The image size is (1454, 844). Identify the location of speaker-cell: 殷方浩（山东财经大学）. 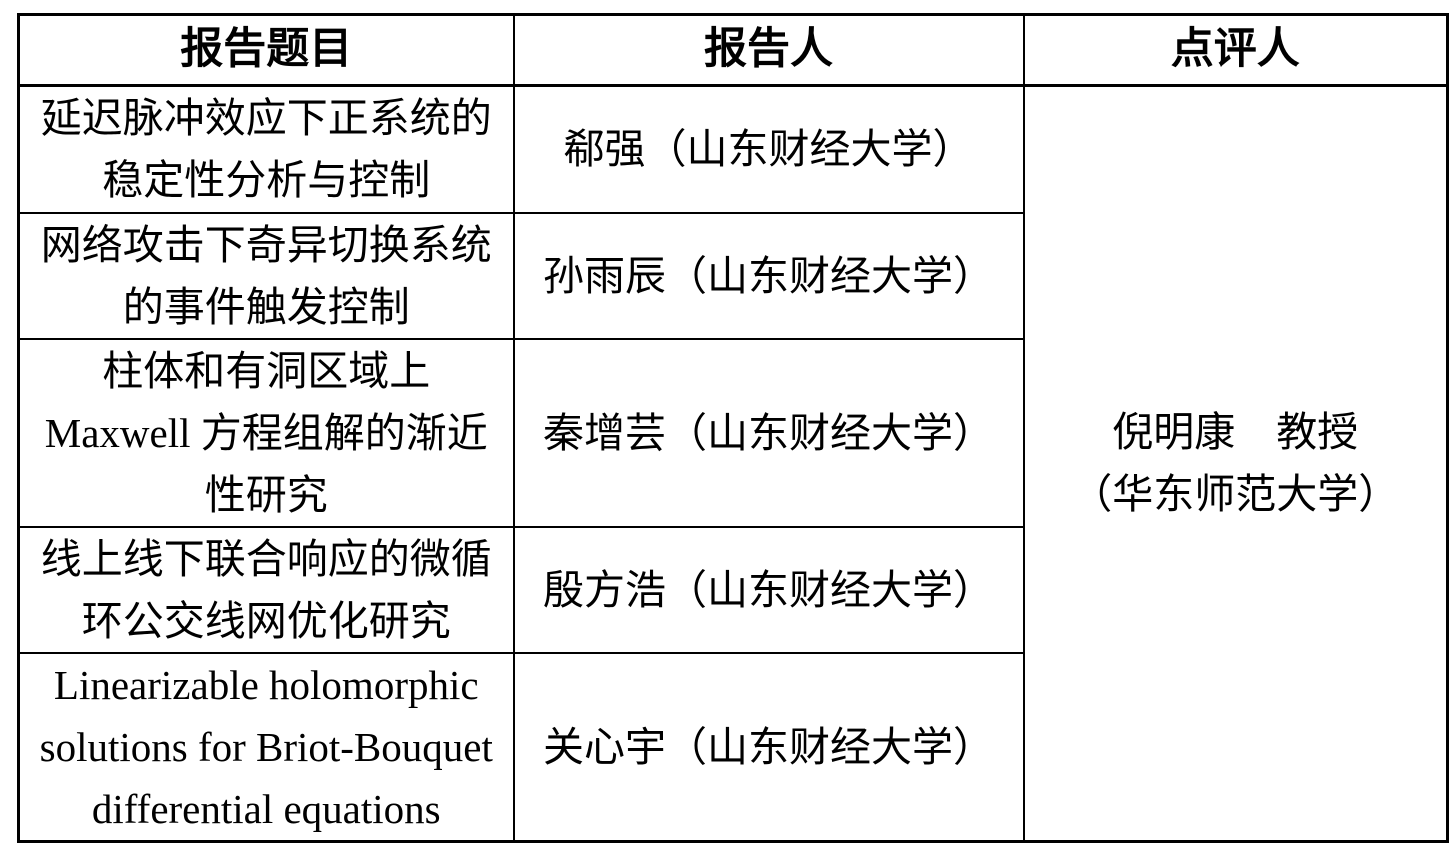
(768, 589).